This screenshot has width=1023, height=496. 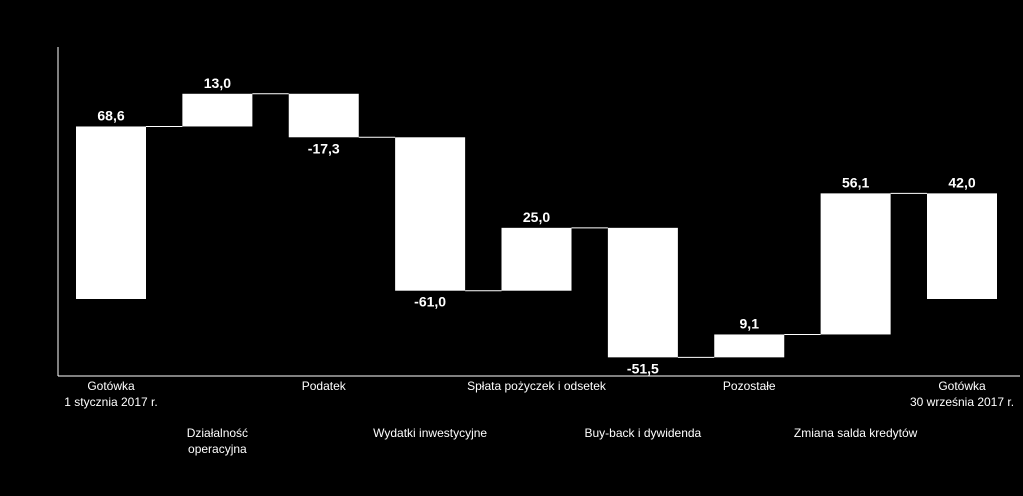 I want to click on category-label-5: Buy-back i dywidenda, so click(x=643, y=433).